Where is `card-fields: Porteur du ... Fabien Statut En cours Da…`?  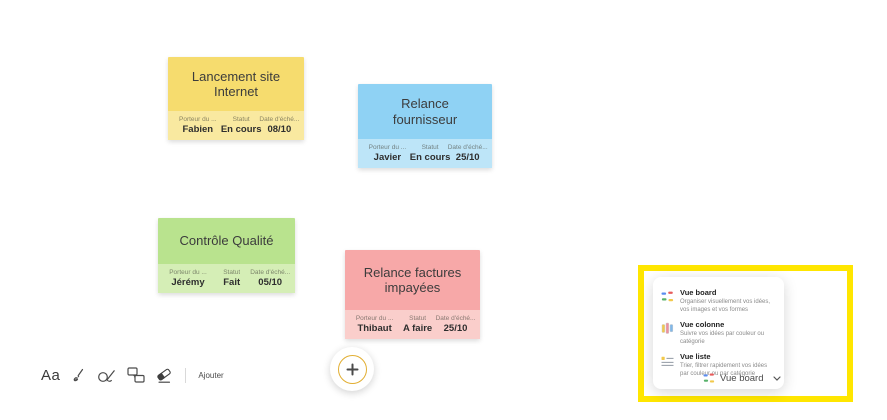 card-fields: Porteur du ... Fabien Statut En cours Da… is located at coordinates (236, 125).